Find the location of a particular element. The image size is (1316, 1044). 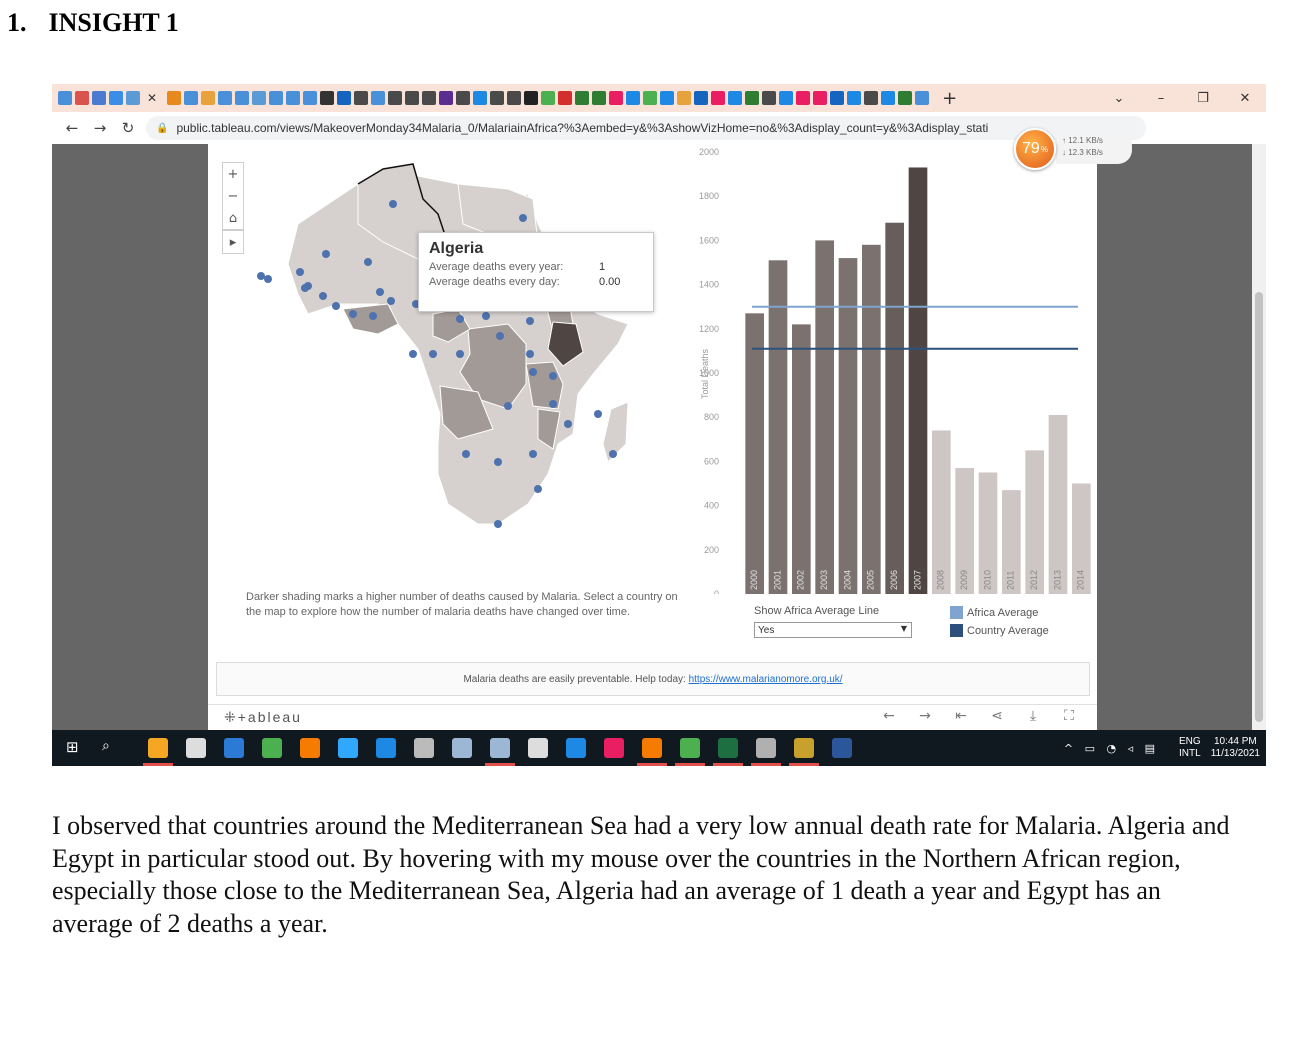

redo-icon: → is located at coordinates (925, 716).